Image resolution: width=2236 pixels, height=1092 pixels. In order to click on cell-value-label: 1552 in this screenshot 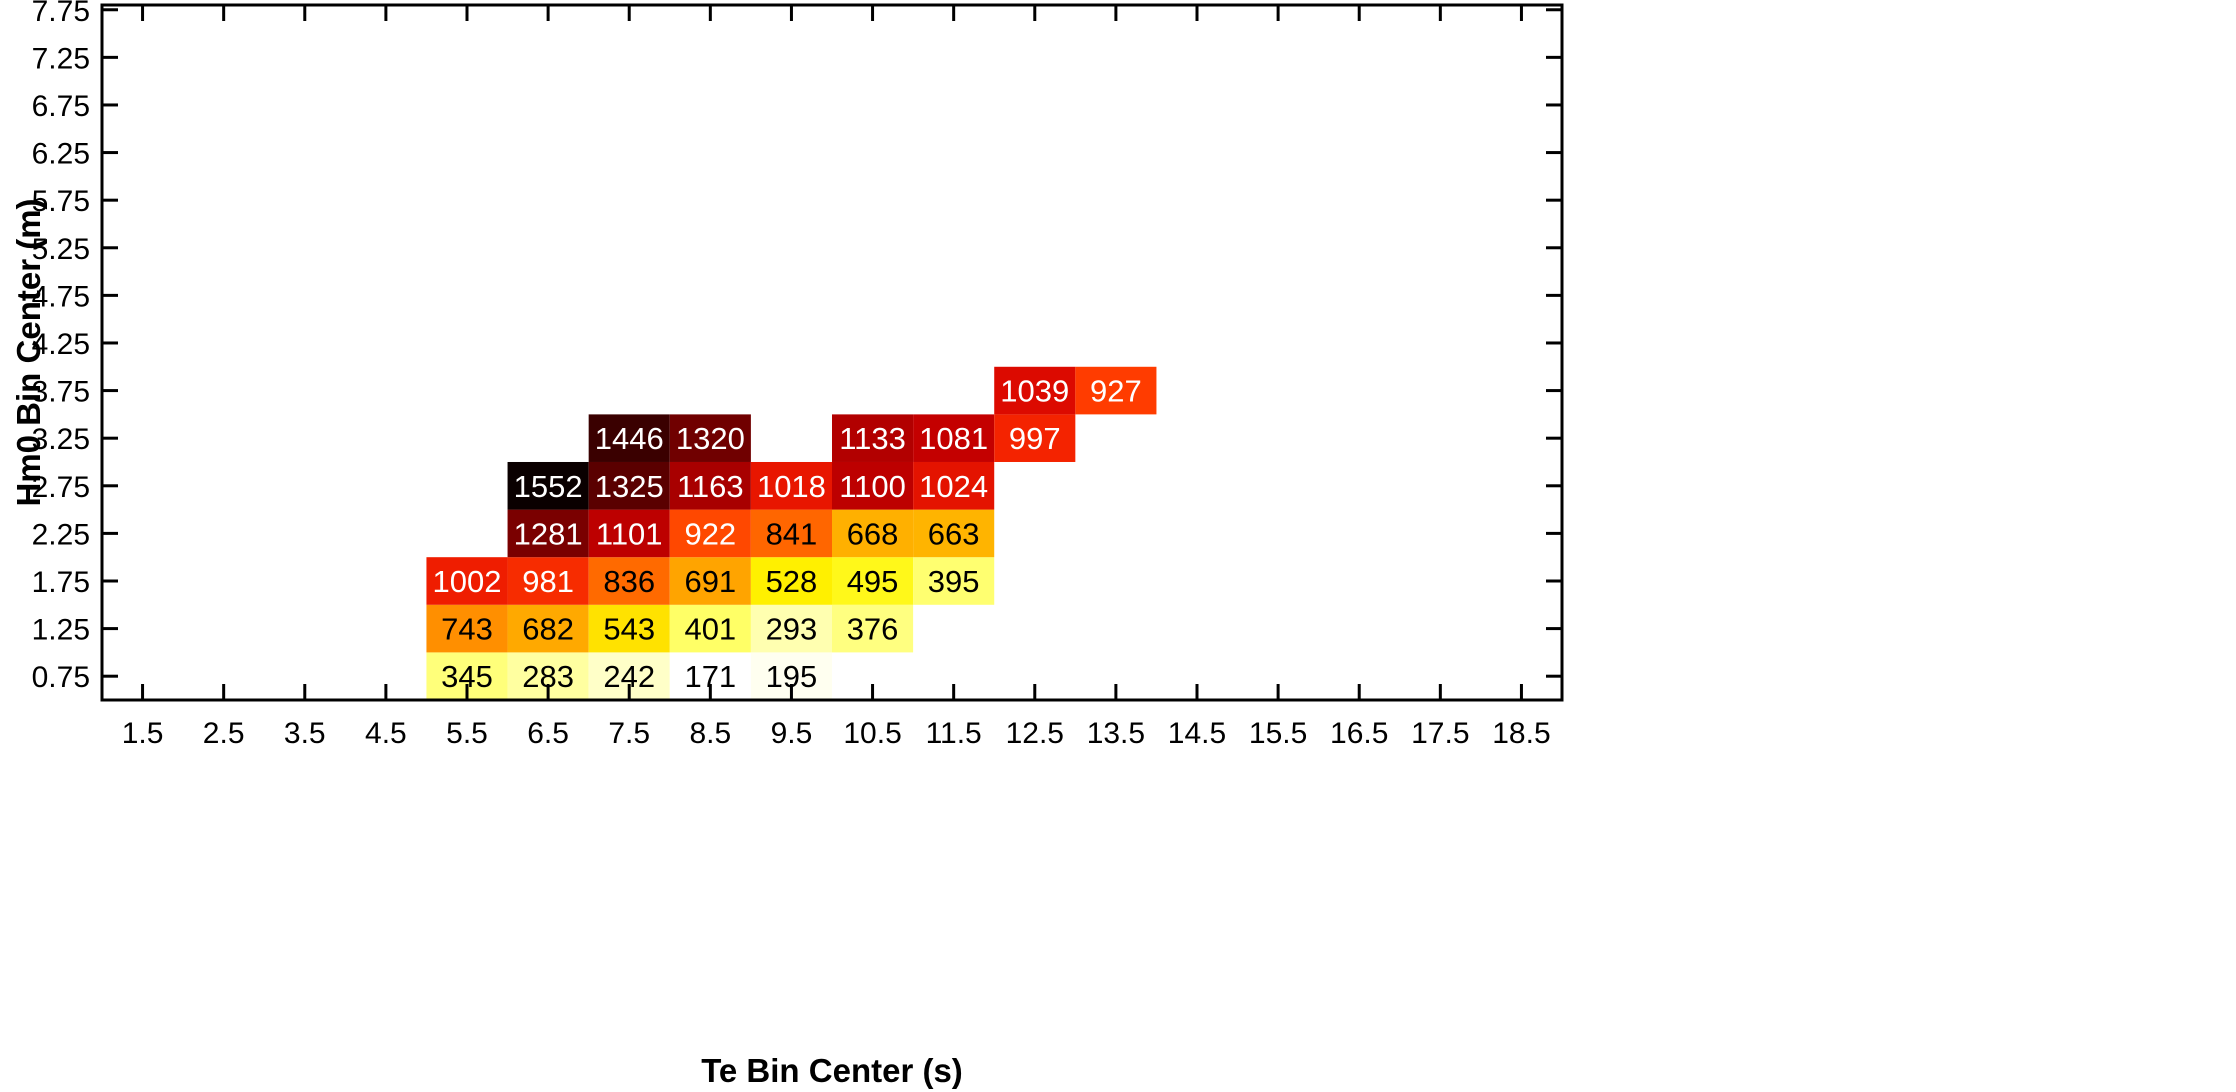, I will do `click(548, 486)`.